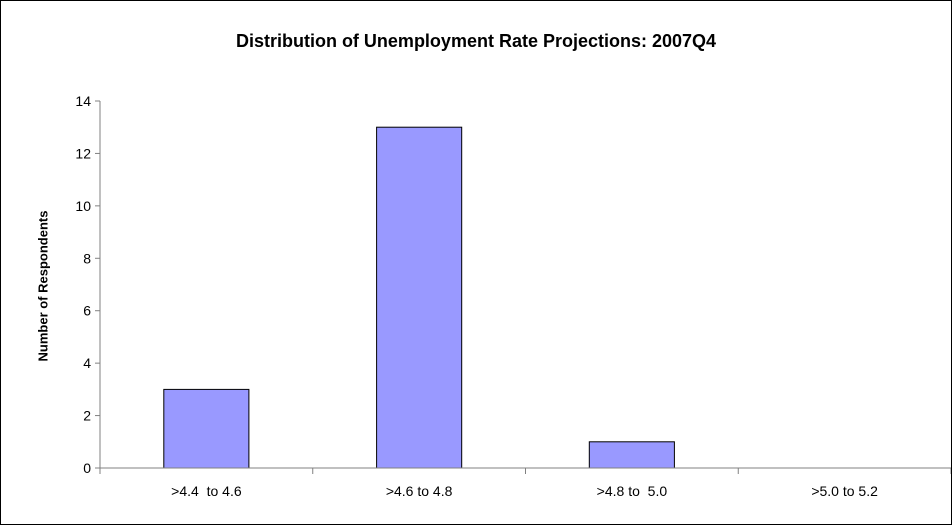 This screenshot has width=952, height=525. What do you see at coordinates (83, 153) in the screenshot?
I see `y-tick-label-6: 12` at bounding box center [83, 153].